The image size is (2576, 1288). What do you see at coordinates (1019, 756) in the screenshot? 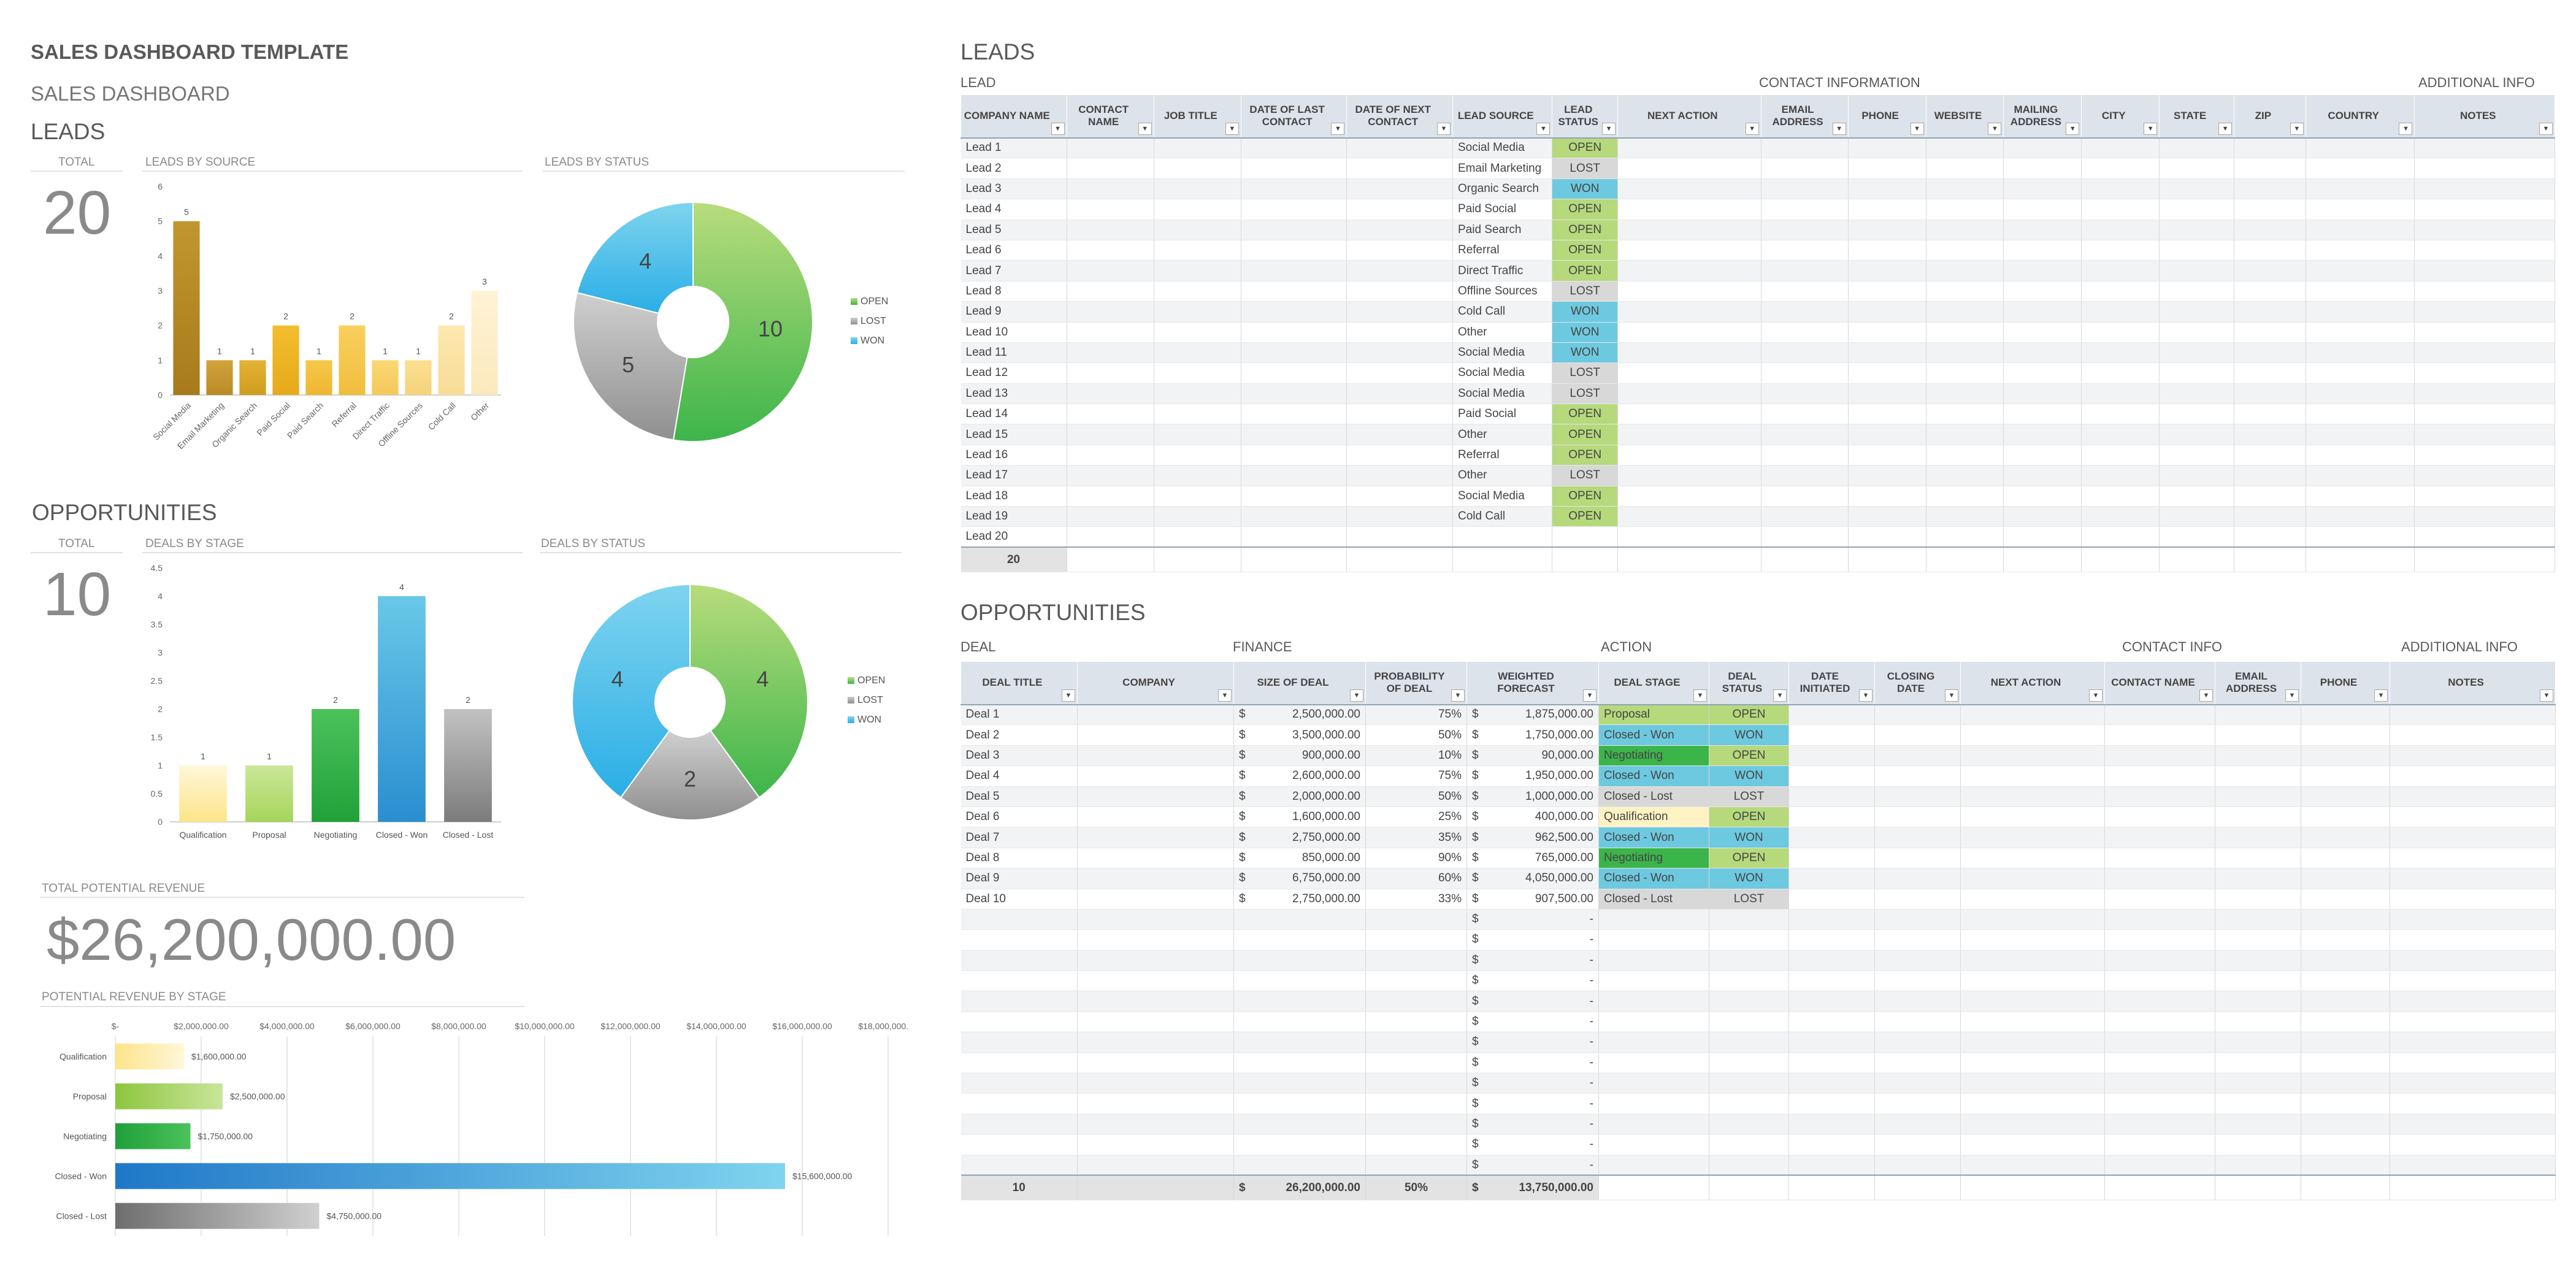
I see `cell-deal-title: Deal 3` at bounding box center [1019, 756].